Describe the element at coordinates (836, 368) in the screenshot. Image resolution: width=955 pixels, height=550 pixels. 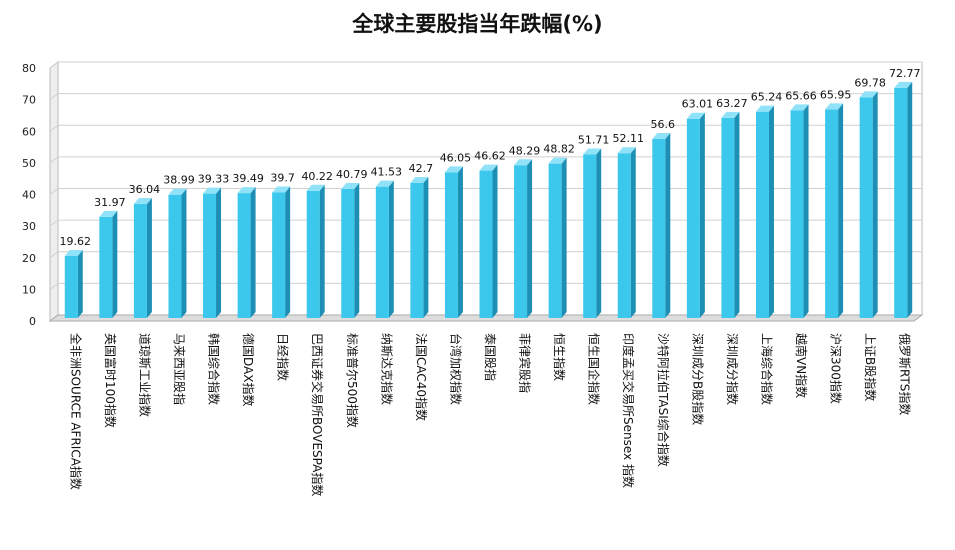
I see `x-tick-label: 沪深300指数` at that location.